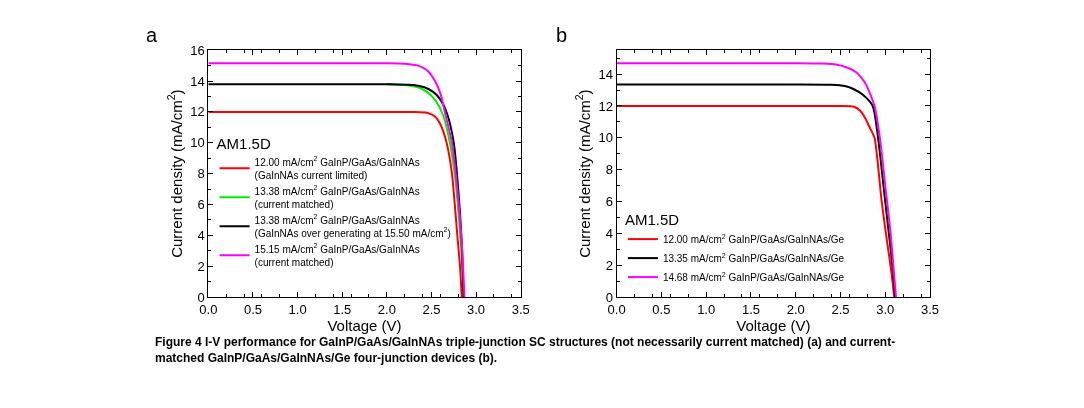 The height and width of the screenshot is (408, 1084). Describe the element at coordinates (152, 35) in the screenshot. I see `chart-title: a` at that location.